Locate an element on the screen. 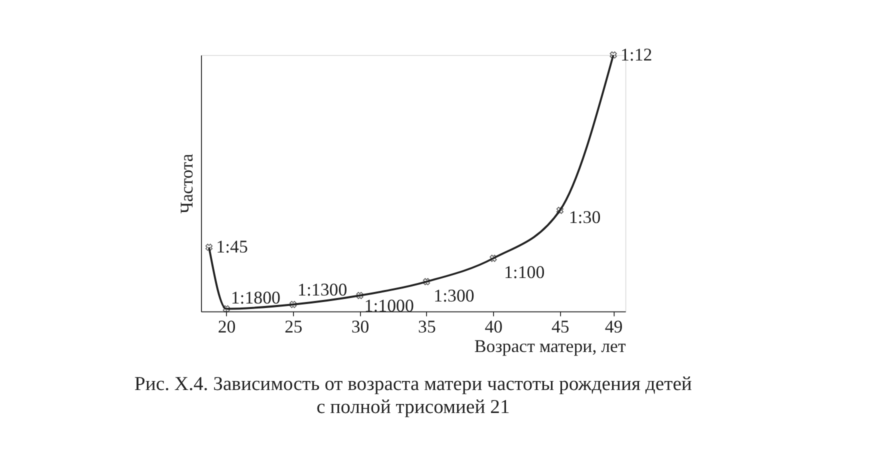  annotation: 1:30 is located at coordinates (584, 216).